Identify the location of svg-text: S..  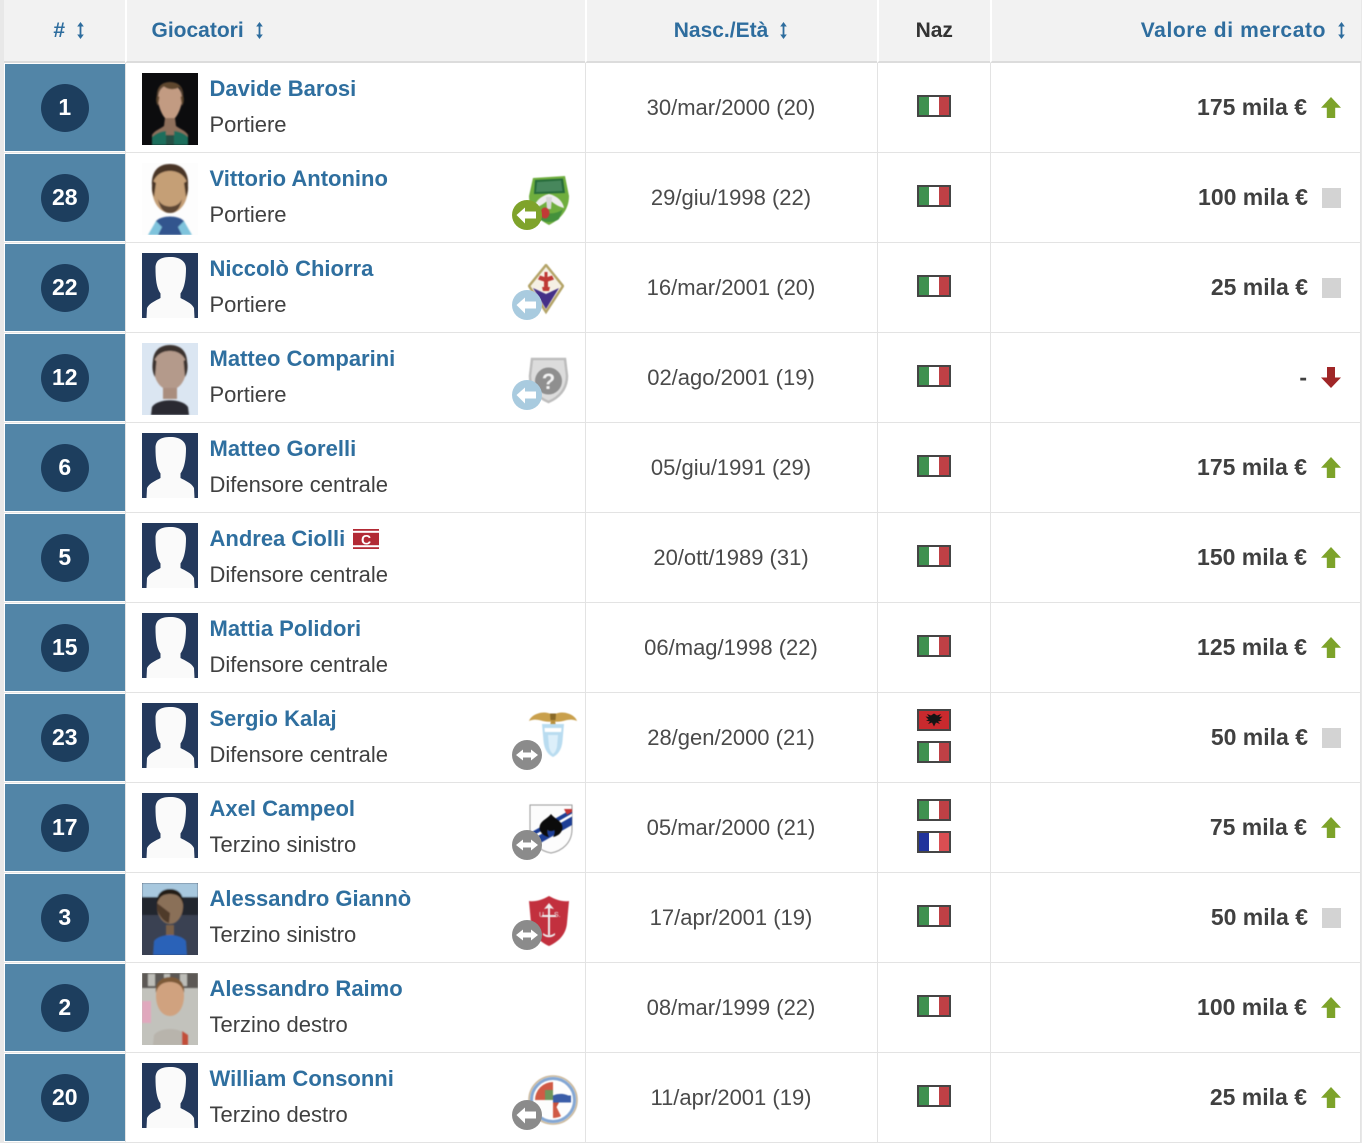
(557, 915).